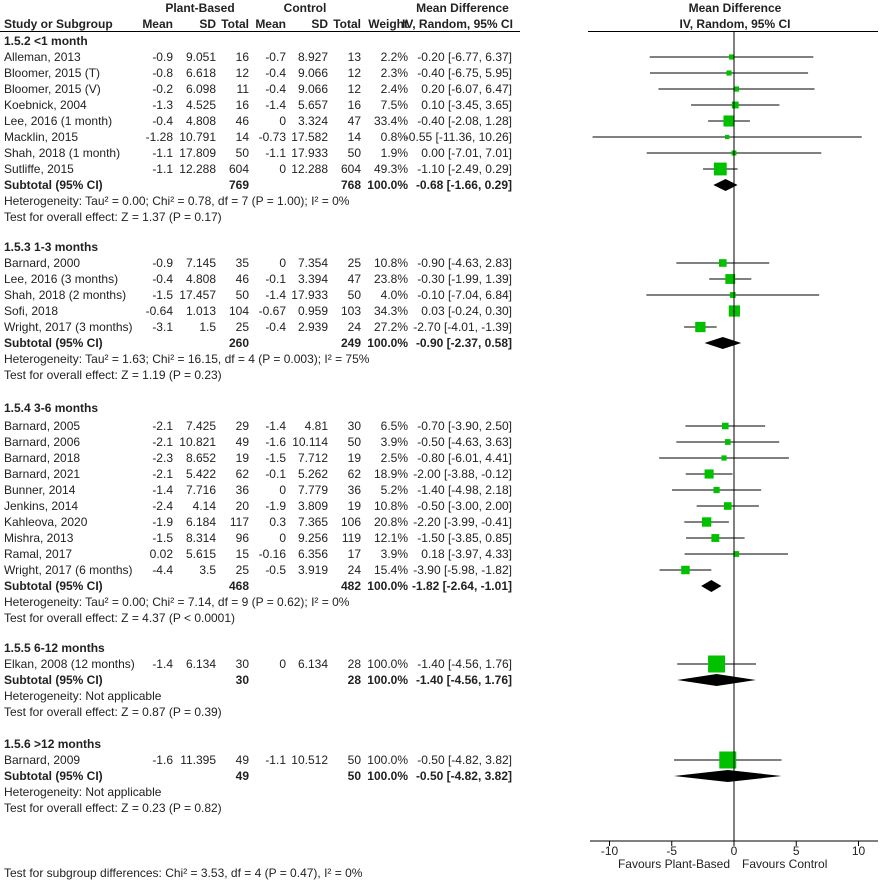 The width and height of the screenshot is (889, 880). I want to click on study-sd2: 0.959, so click(312, 311).